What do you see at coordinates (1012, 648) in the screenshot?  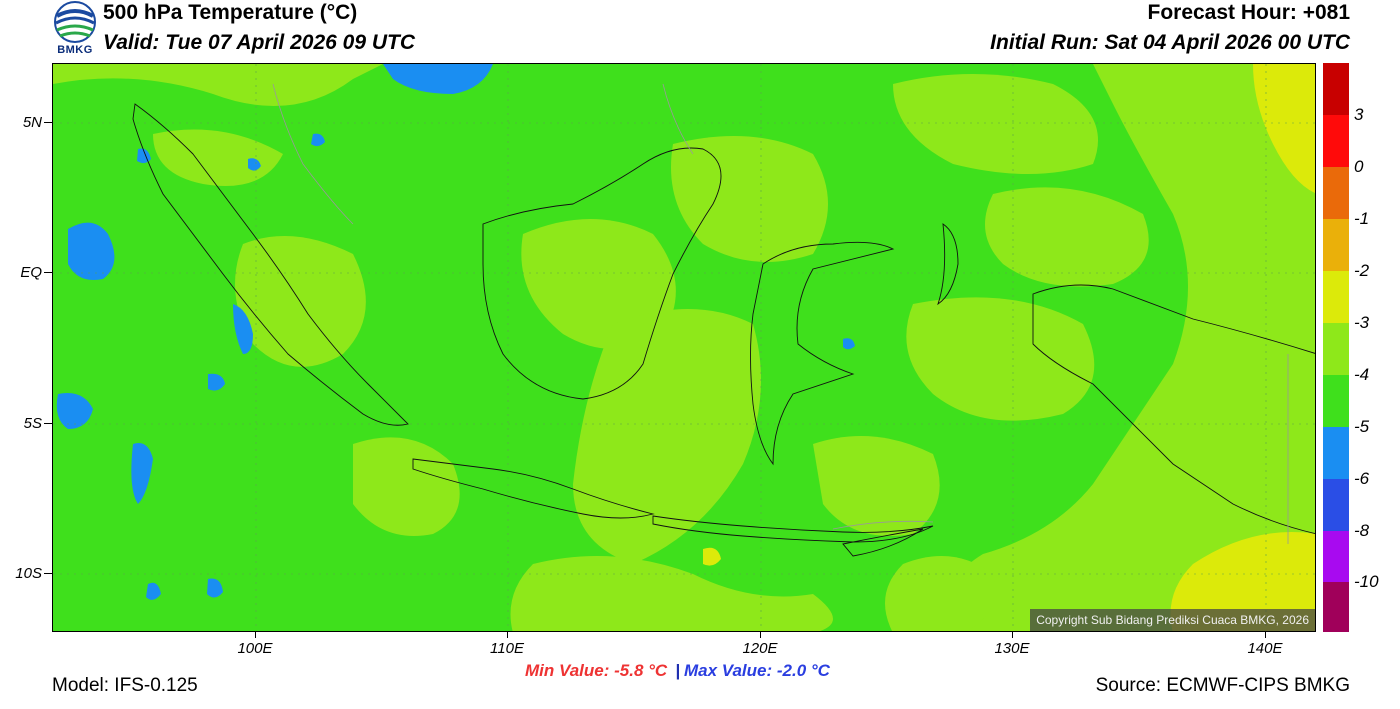 I see `lon-label-130e: 130E` at bounding box center [1012, 648].